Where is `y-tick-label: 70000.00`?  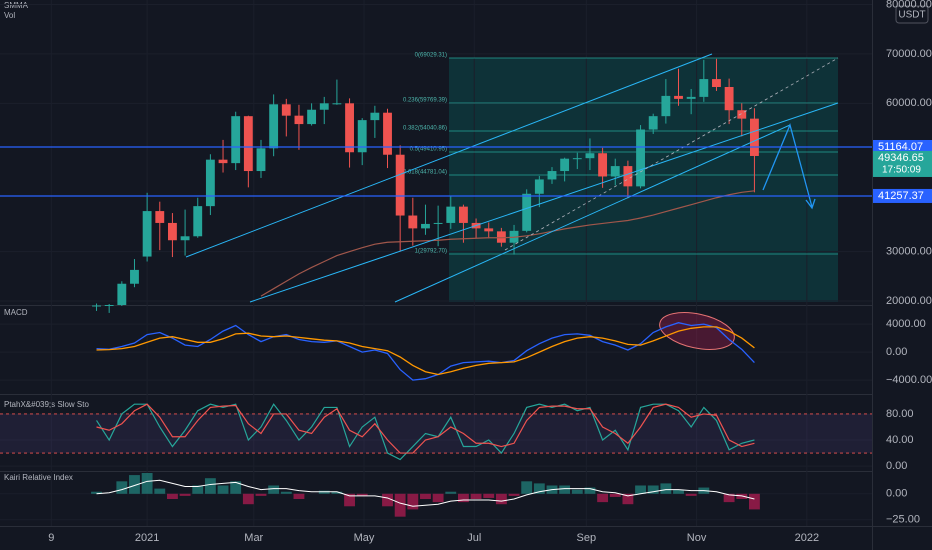
y-tick-label: 70000.00 is located at coordinates (909, 54).